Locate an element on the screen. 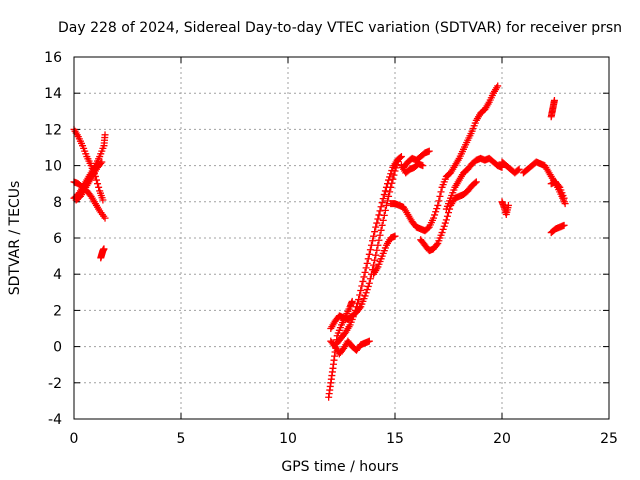  x-axis-label: GPS time / hours is located at coordinates (339, 467).